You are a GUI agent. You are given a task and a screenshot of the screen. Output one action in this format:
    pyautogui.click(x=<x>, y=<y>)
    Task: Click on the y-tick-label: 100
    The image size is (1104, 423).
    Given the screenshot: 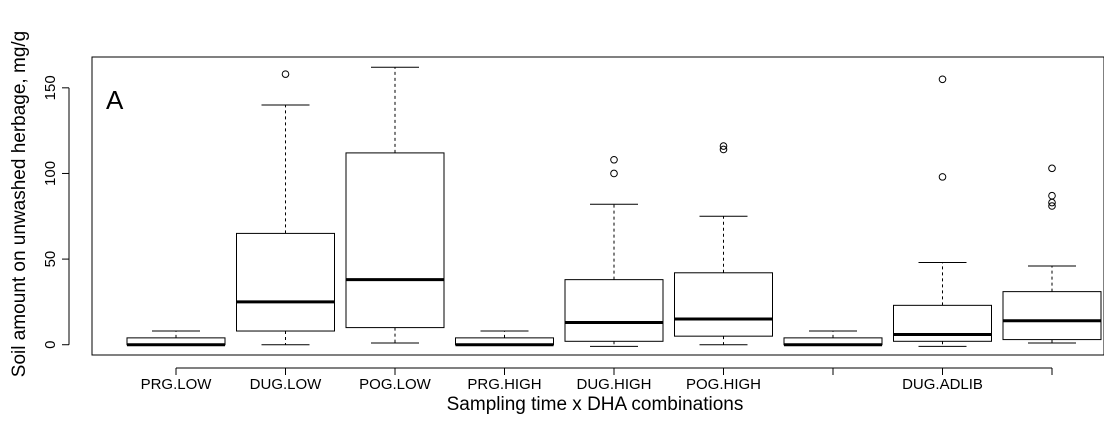 What is the action you would take?
    pyautogui.click(x=50, y=173)
    